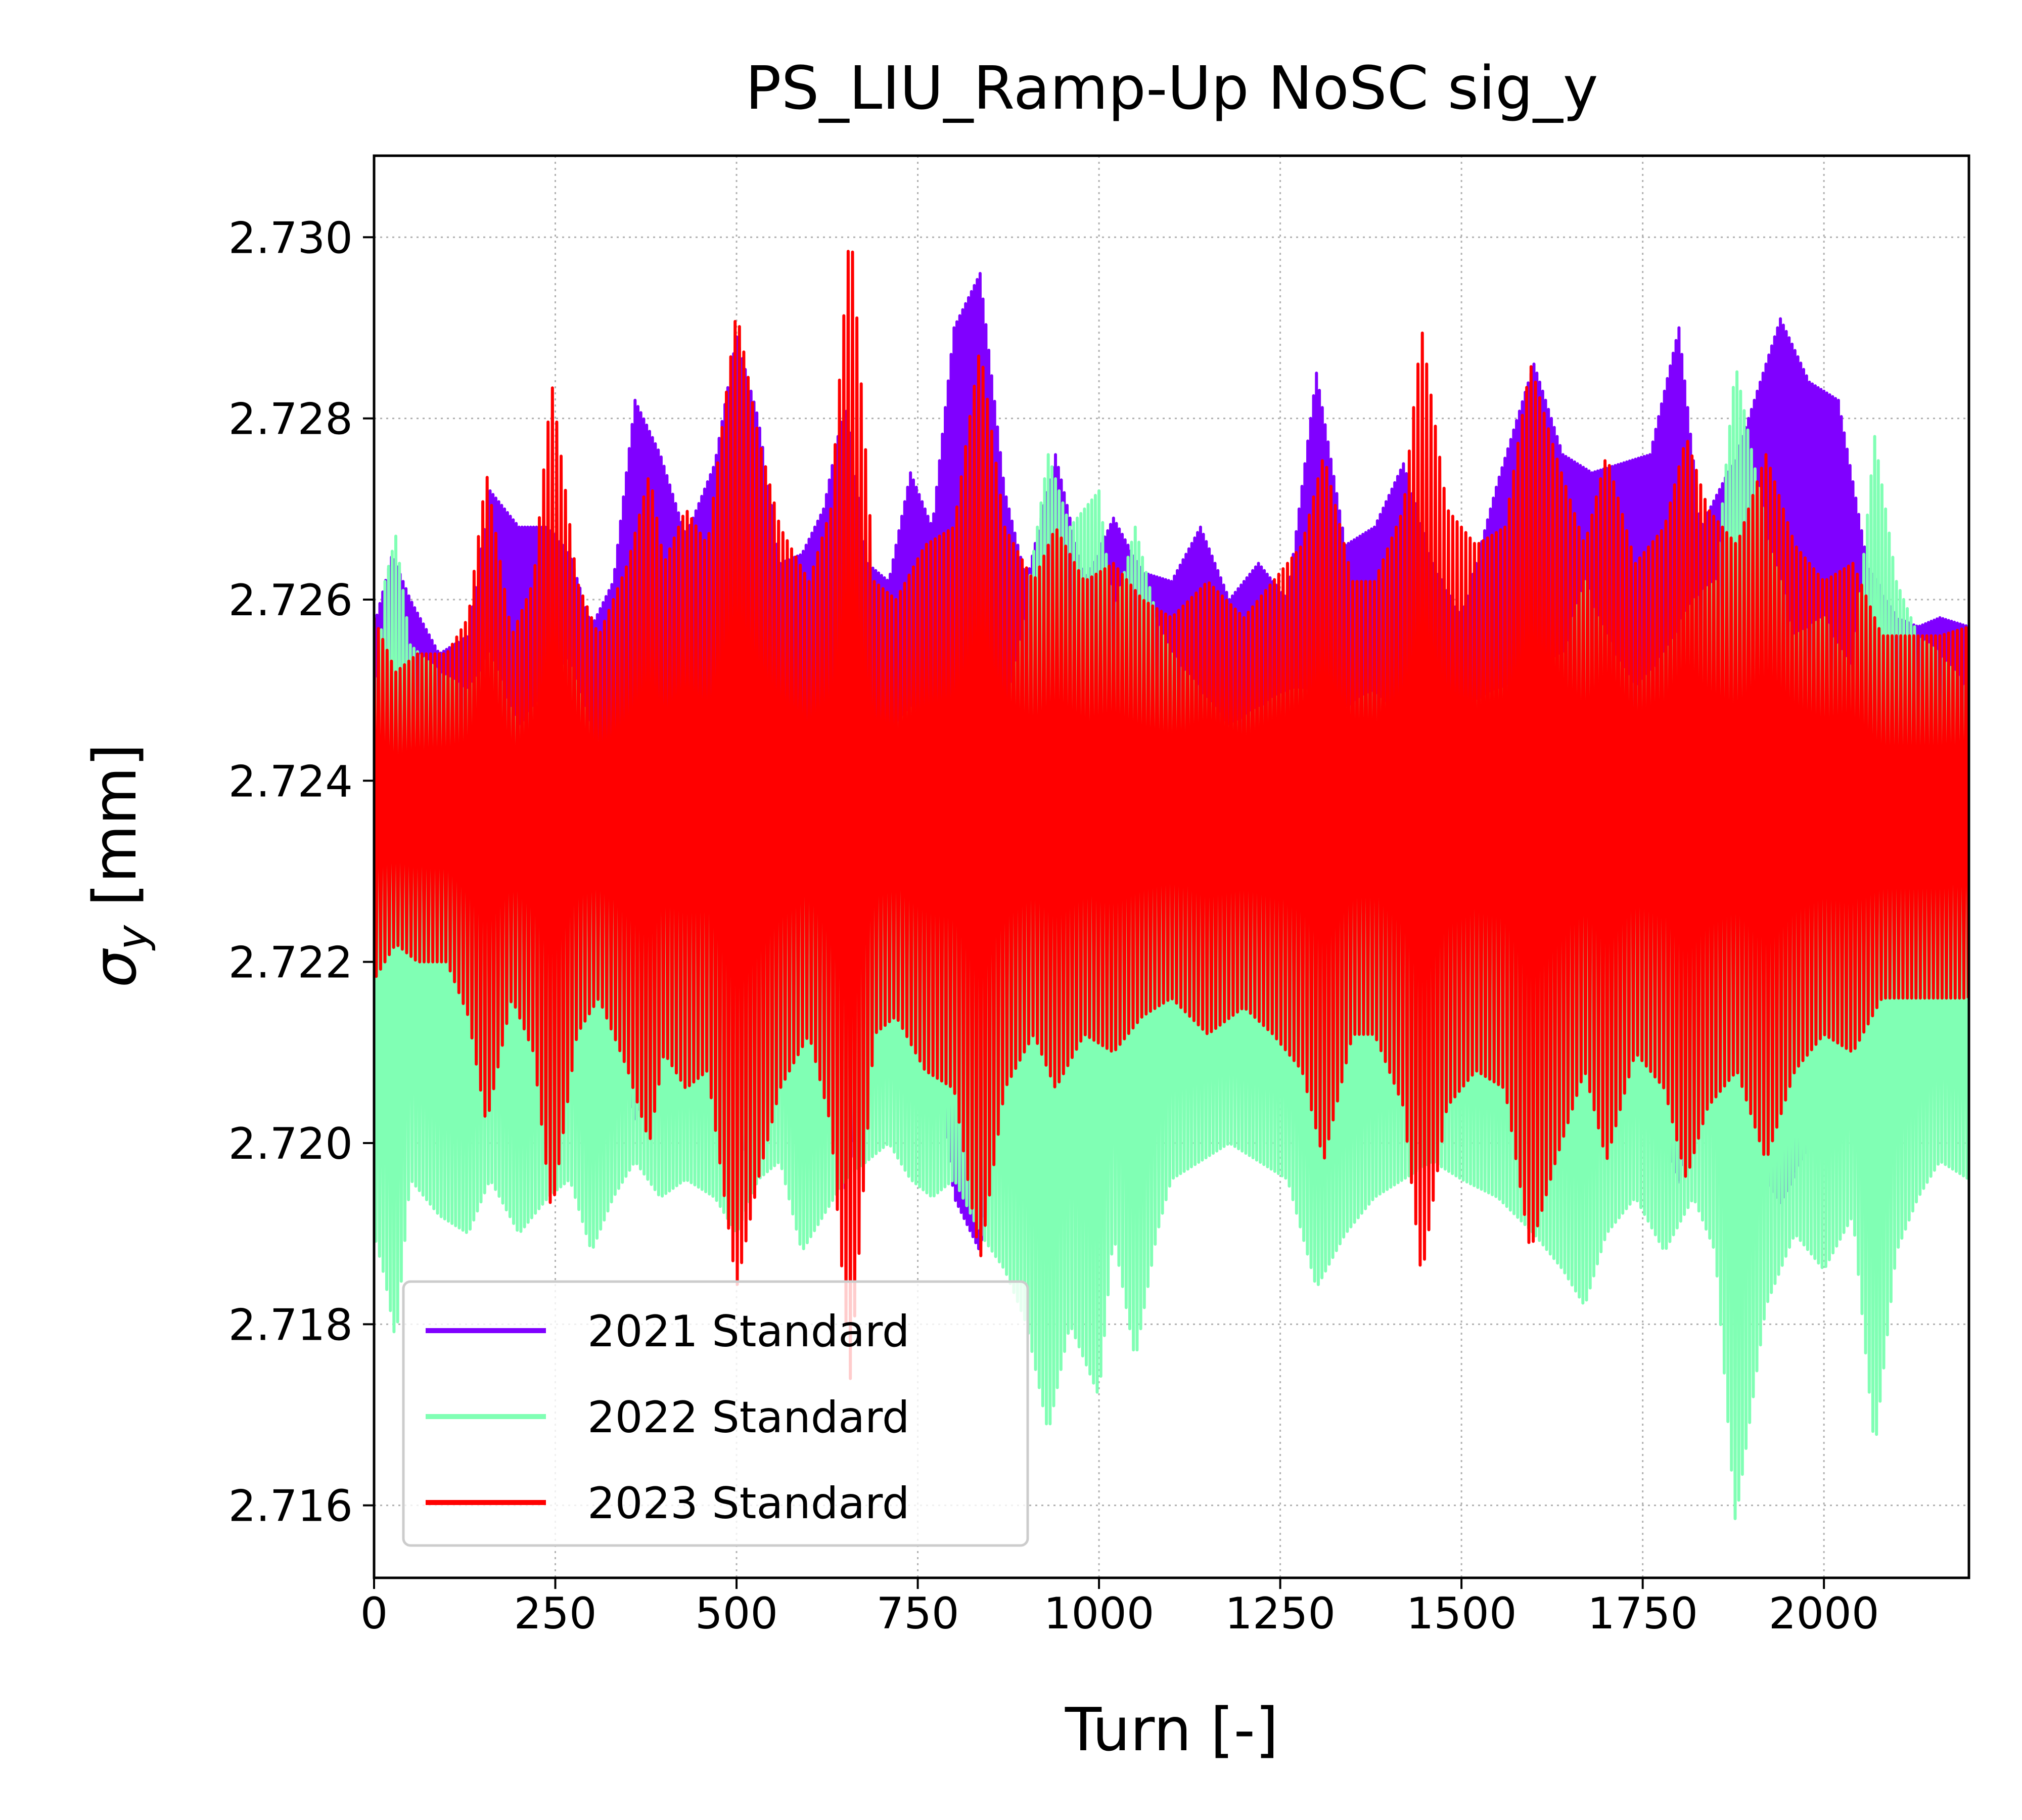 This screenshot has width=2022, height=1820. I want to click on legend-label: 2023 Standard, so click(748, 1503).